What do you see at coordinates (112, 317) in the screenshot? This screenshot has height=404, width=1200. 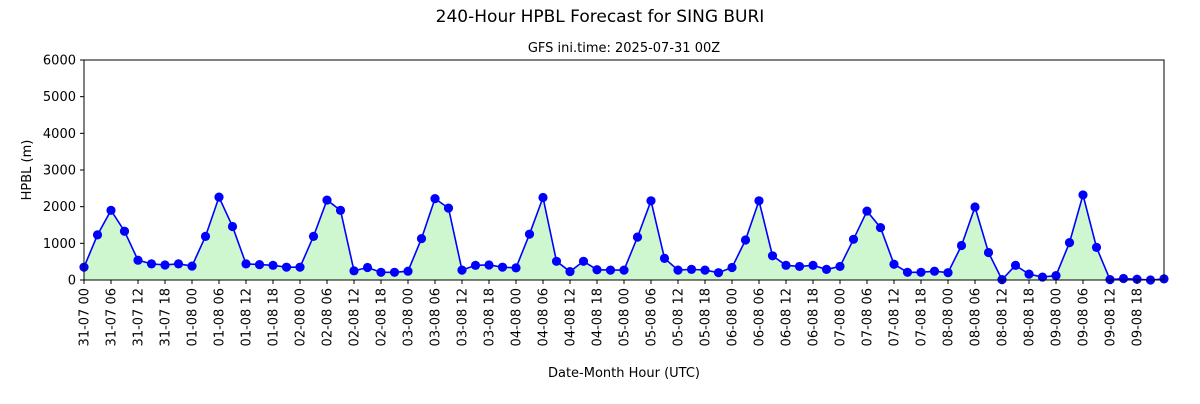 I see `x-tick-label: 31-07 06` at bounding box center [112, 317].